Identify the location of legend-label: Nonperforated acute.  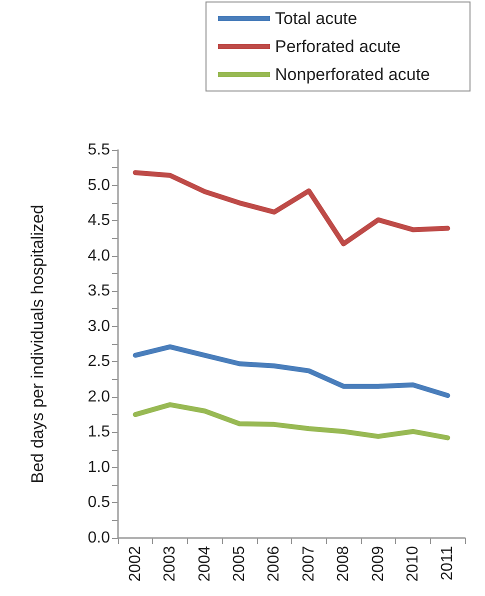
(352, 74).